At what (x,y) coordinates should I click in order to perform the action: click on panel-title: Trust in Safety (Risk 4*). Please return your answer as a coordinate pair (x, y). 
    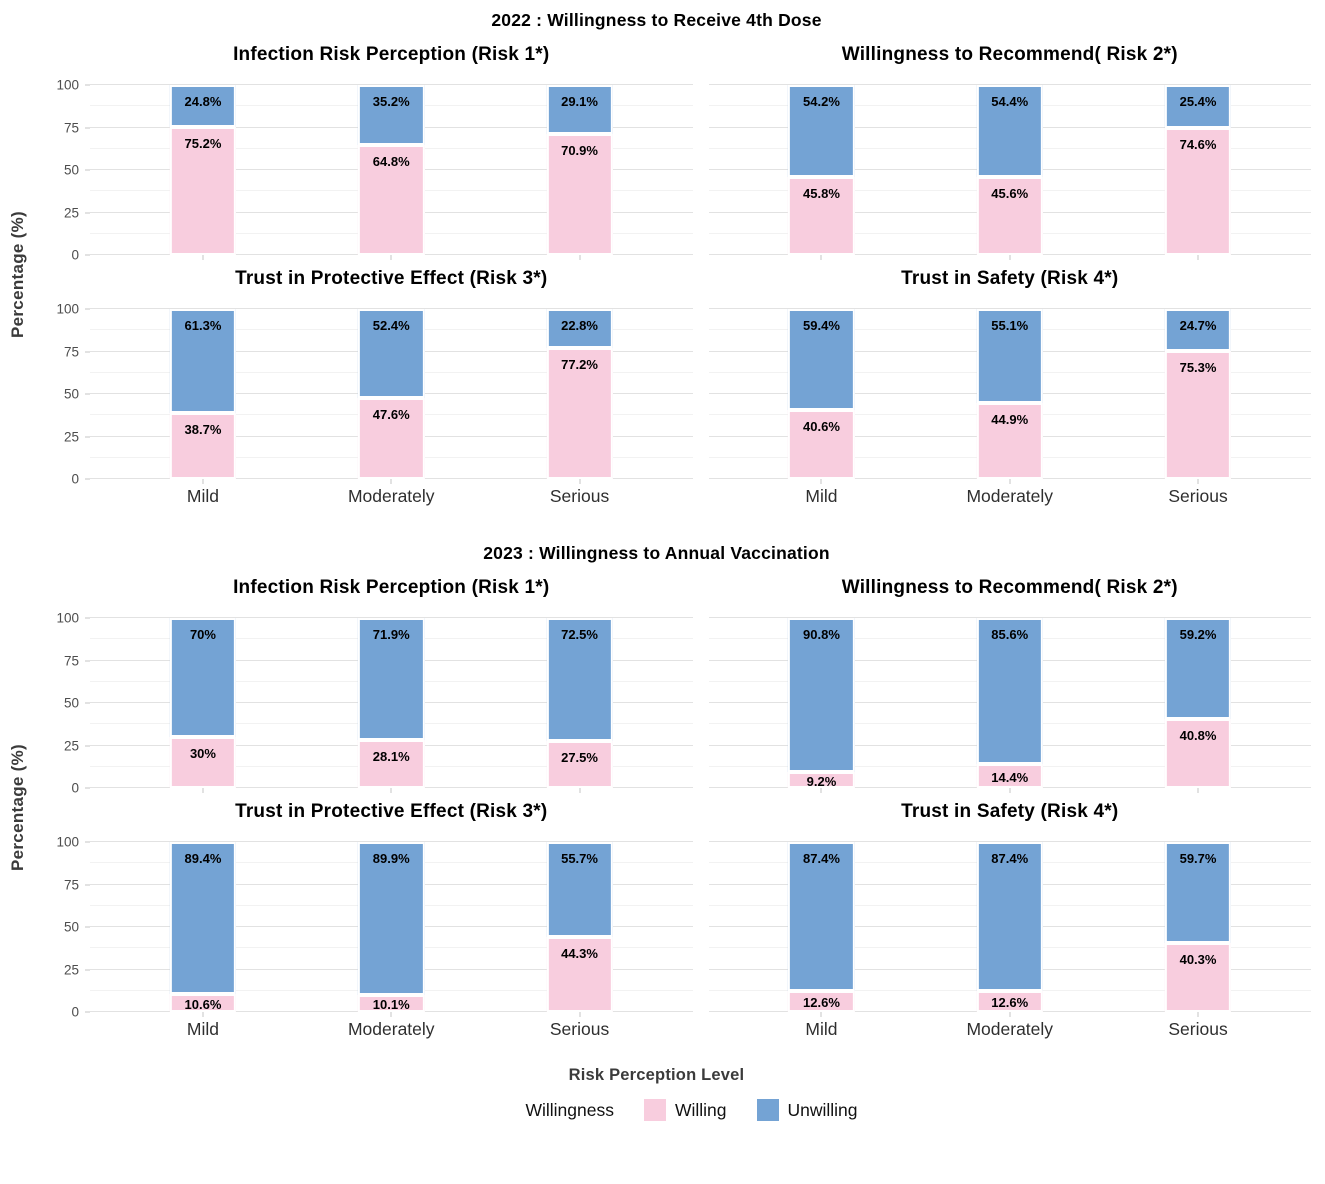
    Looking at the image, I should click on (1010, 811).